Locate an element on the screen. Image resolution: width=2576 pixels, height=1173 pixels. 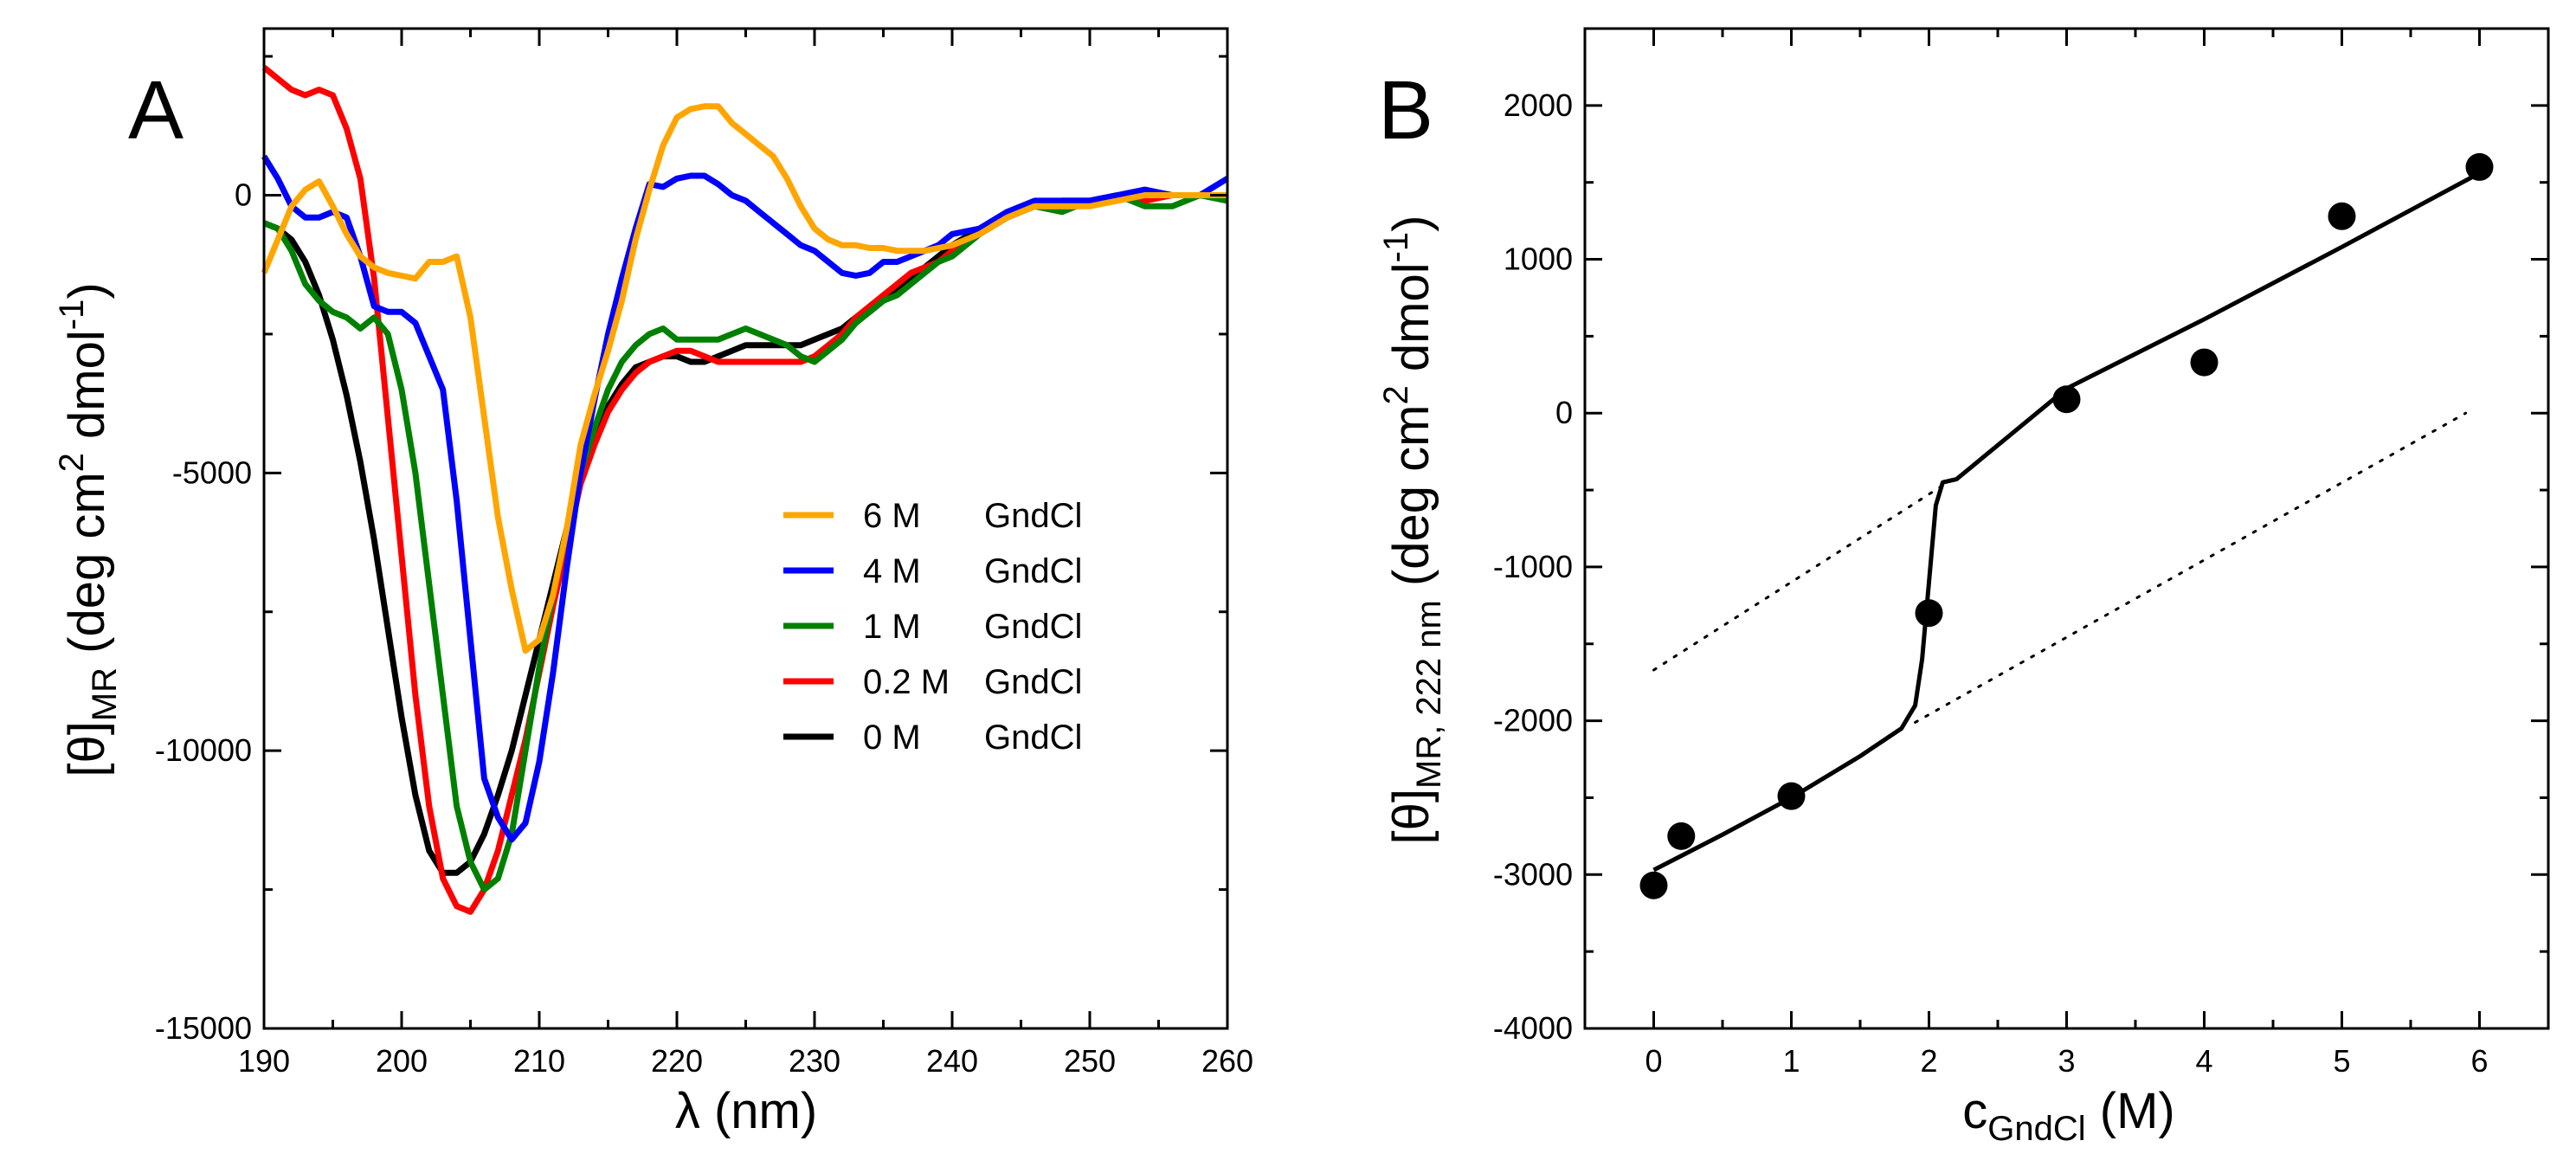
panel-b-x-label: cGndCl (M) is located at coordinates (2068, 1115).